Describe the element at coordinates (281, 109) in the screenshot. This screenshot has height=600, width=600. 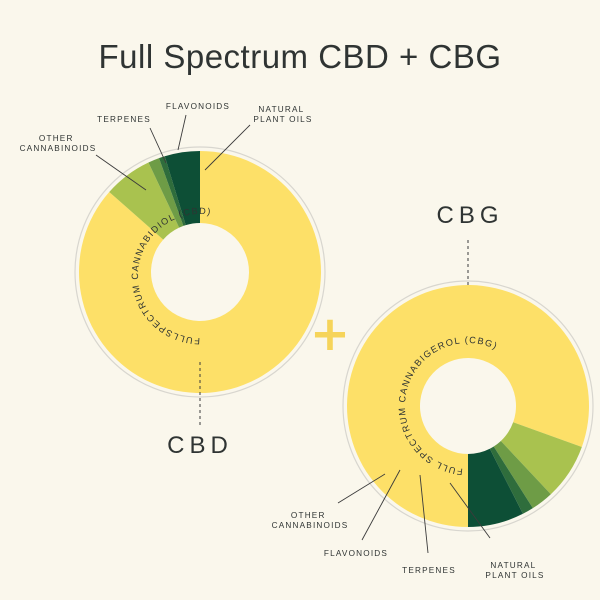
I see `cbd-callout-plant-oils-line1: NATURAL` at that location.